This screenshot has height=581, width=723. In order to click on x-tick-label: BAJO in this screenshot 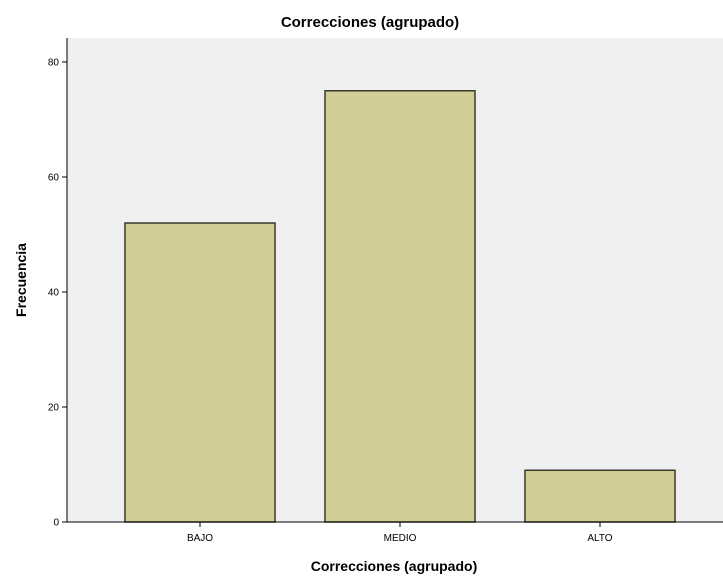, I will do `click(200, 538)`.